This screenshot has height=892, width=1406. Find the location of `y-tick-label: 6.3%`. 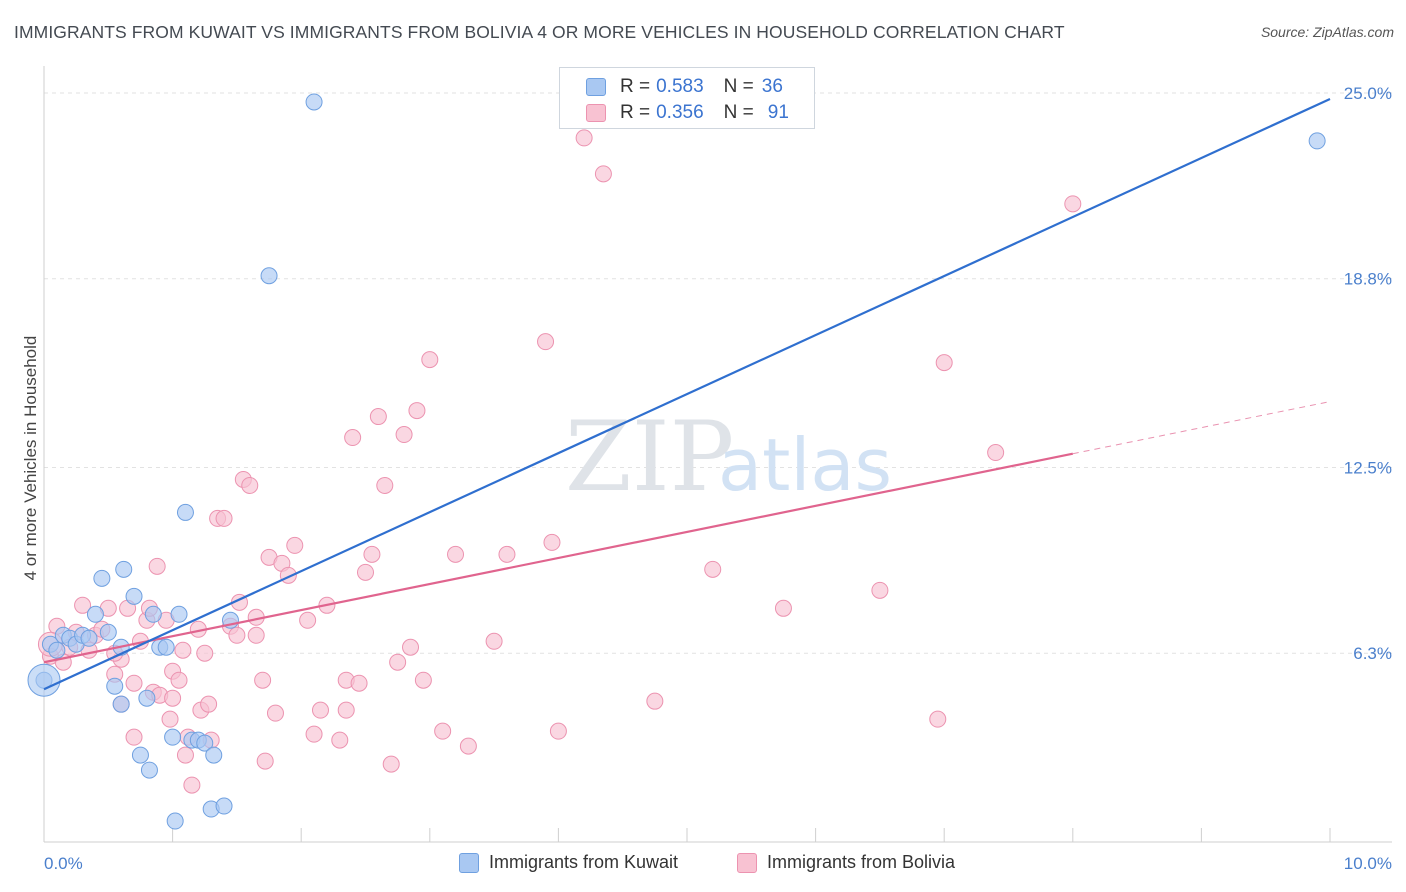

y-tick-label: 6.3% is located at coordinates (1372, 653).